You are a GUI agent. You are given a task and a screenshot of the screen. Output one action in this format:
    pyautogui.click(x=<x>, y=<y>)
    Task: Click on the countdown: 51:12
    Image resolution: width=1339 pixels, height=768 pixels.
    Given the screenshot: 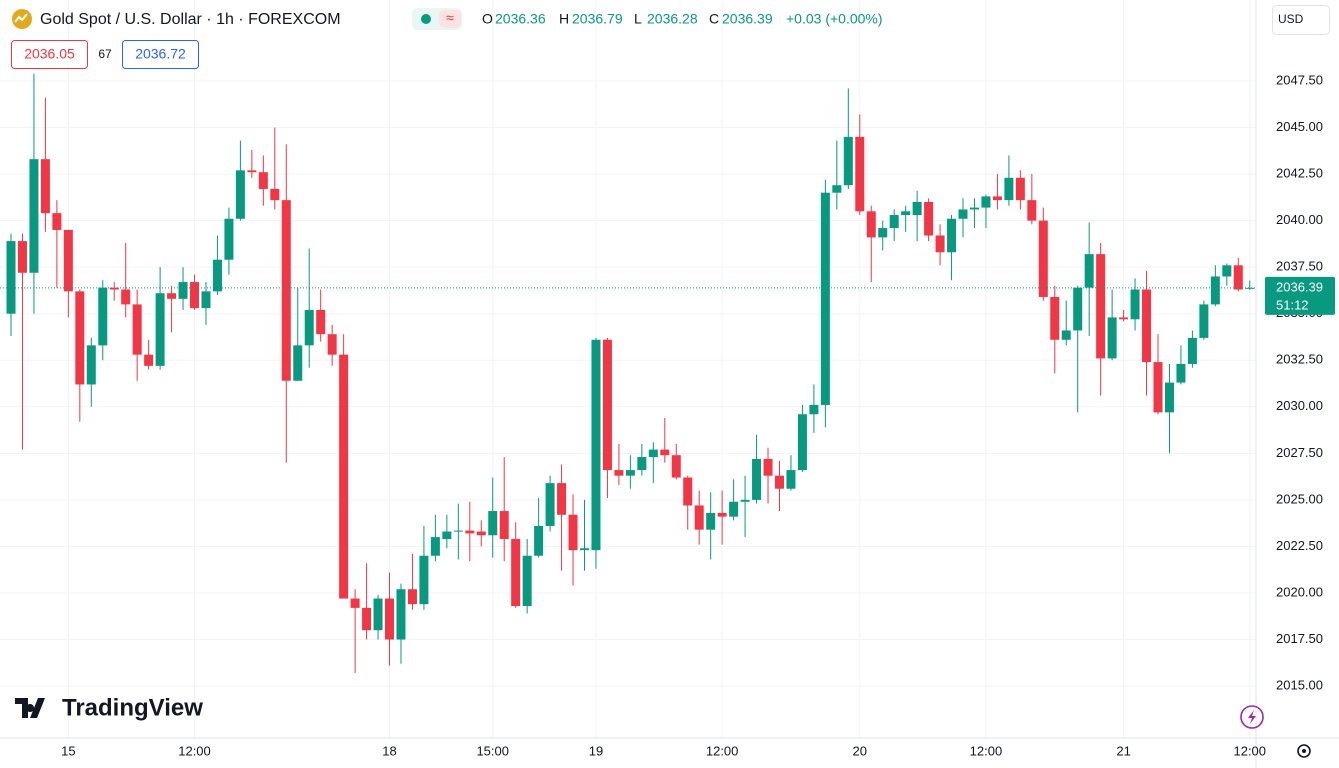 What is the action you would take?
    pyautogui.click(x=1292, y=304)
    